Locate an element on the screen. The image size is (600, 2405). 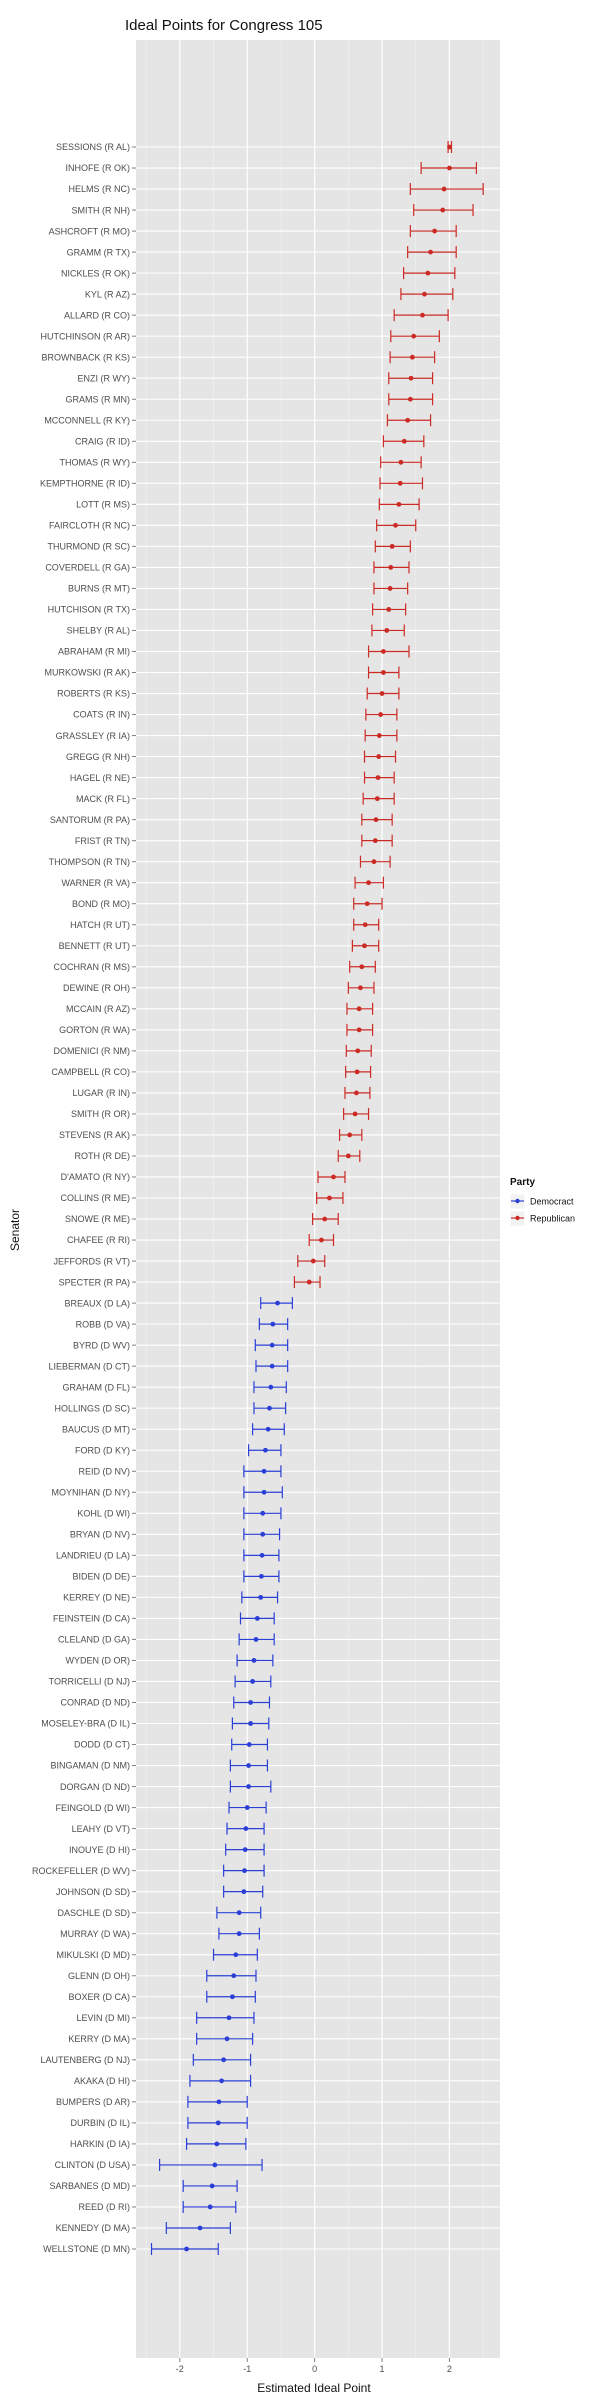
senator-label: KENNEDY (D MA) is located at coordinates (93, 2228).